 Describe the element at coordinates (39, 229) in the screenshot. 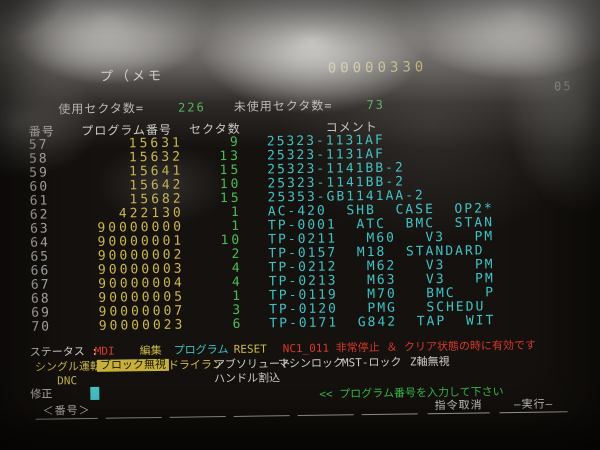

I see `row-no: 63` at that location.